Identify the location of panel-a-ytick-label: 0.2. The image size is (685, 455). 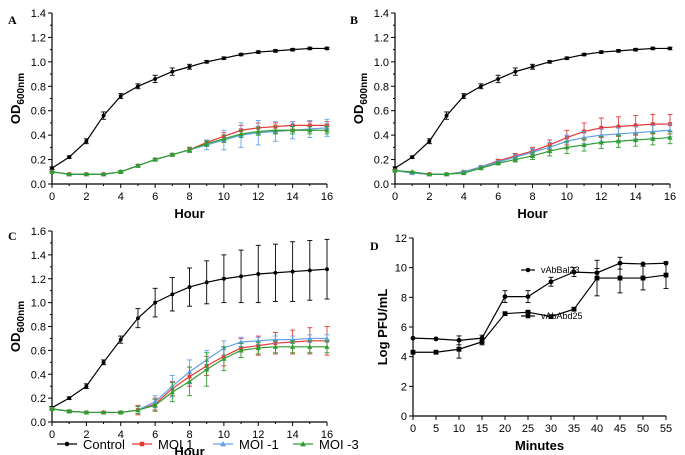
(38, 161).